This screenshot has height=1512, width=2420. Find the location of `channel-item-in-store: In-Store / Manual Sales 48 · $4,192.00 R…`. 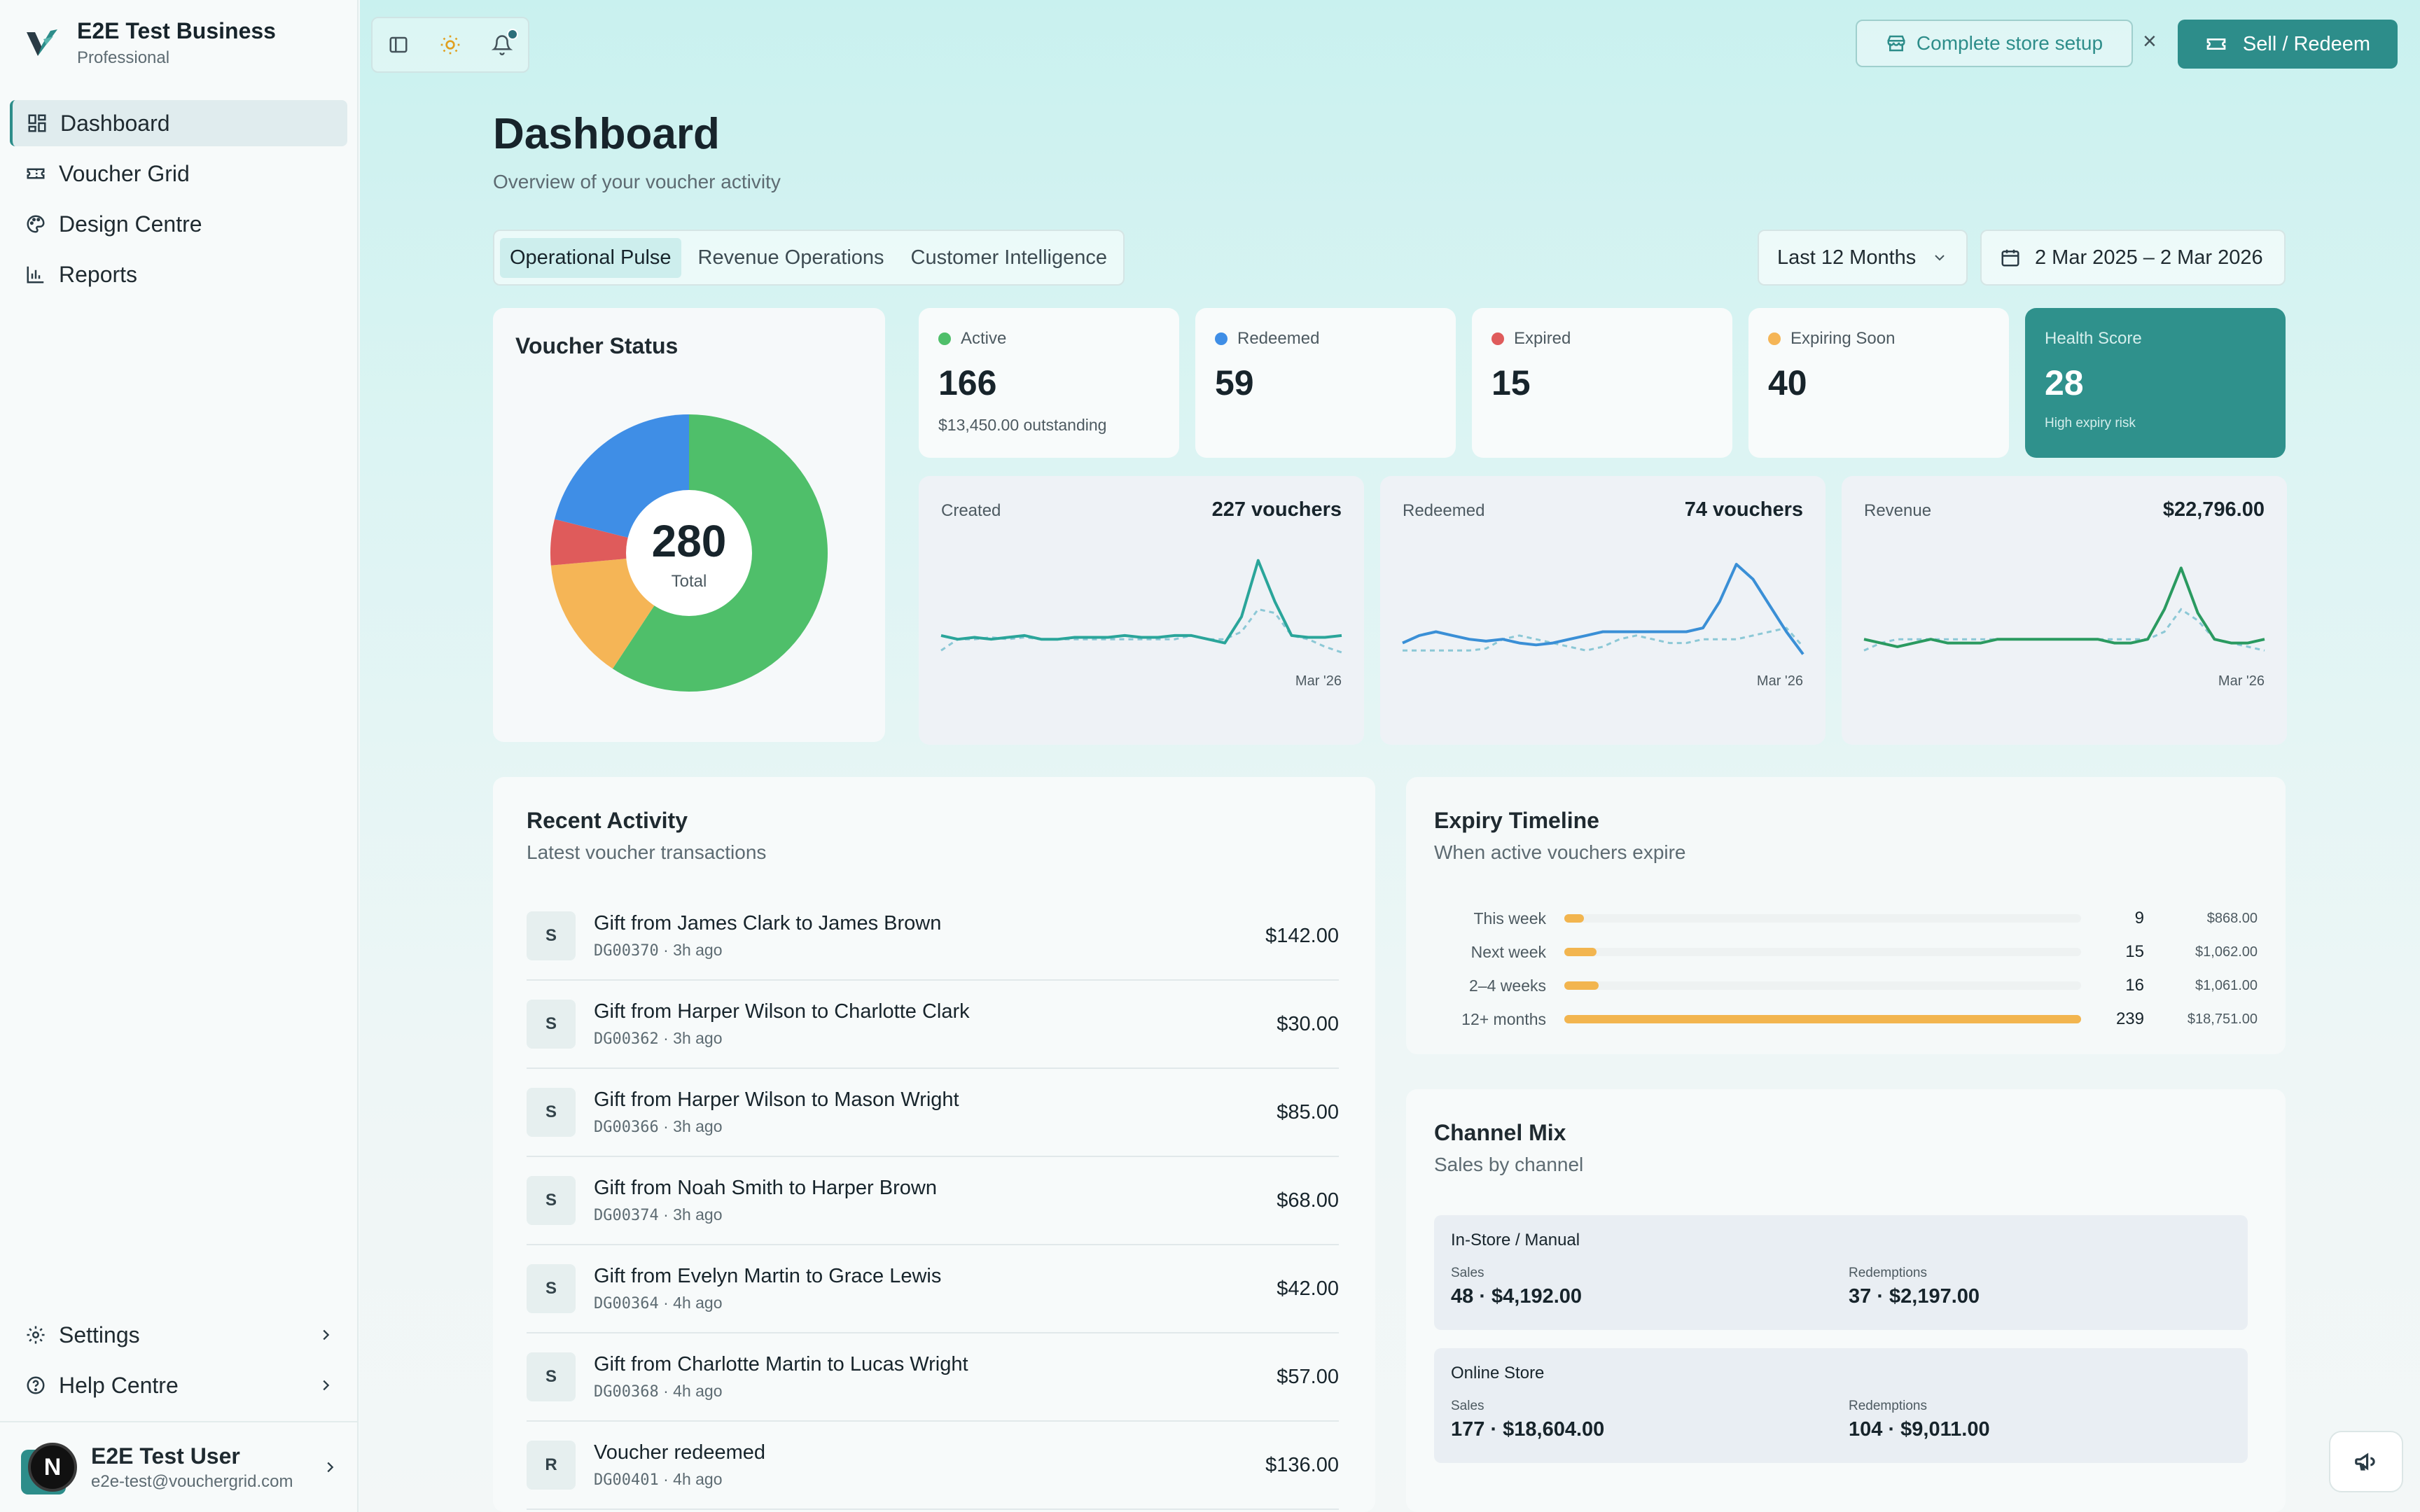

channel-item-in-store: In-Store / Manual Sales 48 · $4,192.00 R… is located at coordinates (1841, 1272).